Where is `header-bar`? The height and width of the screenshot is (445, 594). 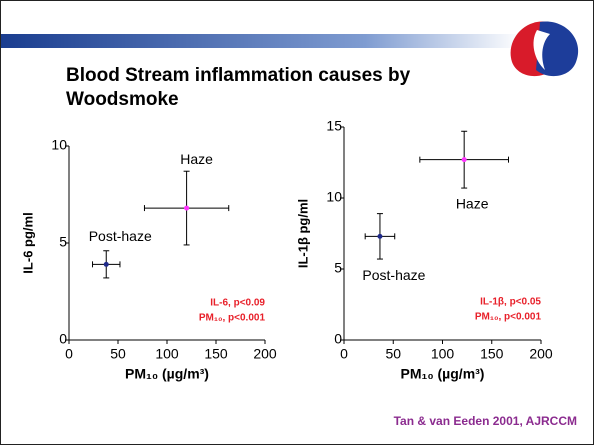
header-bar is located at coordinates (261, 41).